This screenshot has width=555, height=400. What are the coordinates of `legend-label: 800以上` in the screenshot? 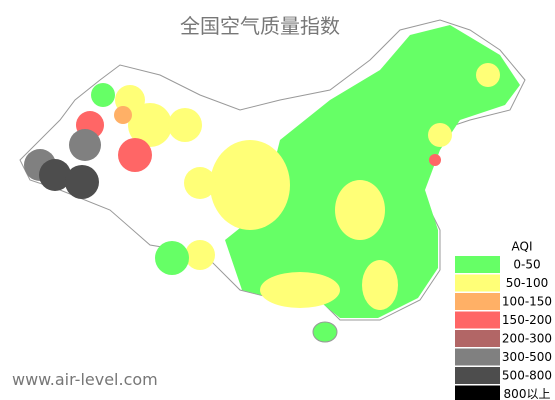 It's located at (527, 393).